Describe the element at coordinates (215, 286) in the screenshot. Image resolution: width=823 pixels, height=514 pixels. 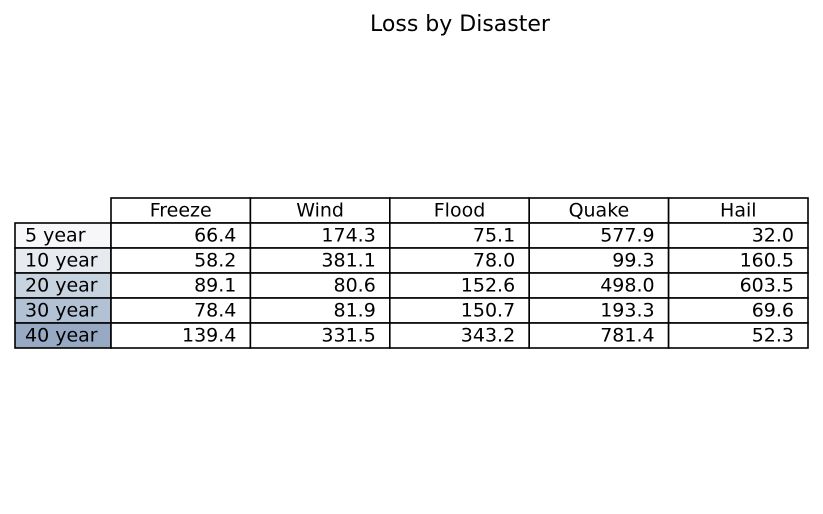
I see `table-cell-value: 89.1` at that location.